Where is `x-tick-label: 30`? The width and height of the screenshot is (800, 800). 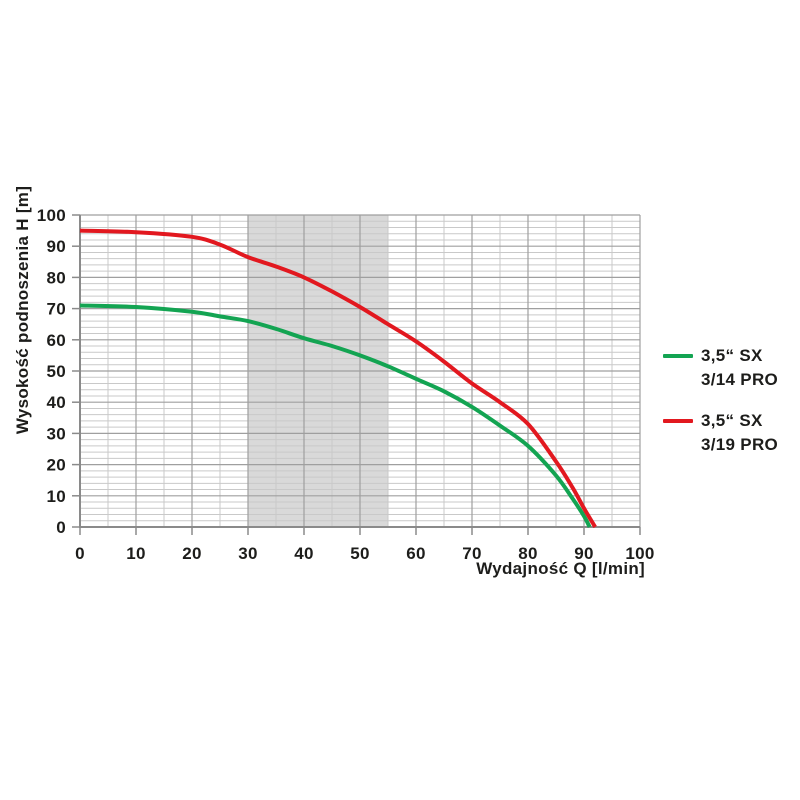 x-tick-label: 30 is located at coordinates (248, 553).